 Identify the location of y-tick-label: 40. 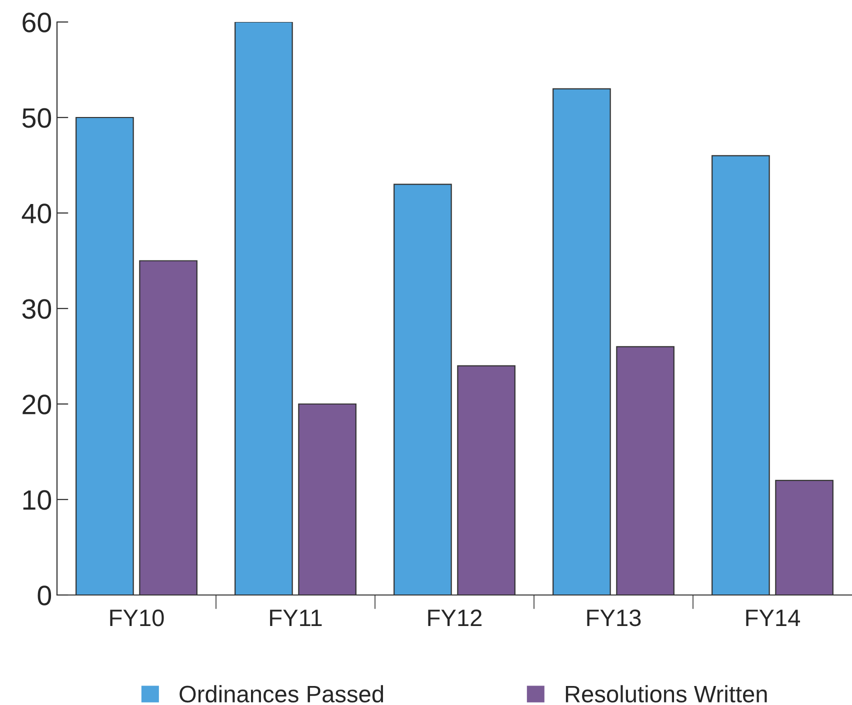
(37, 214).